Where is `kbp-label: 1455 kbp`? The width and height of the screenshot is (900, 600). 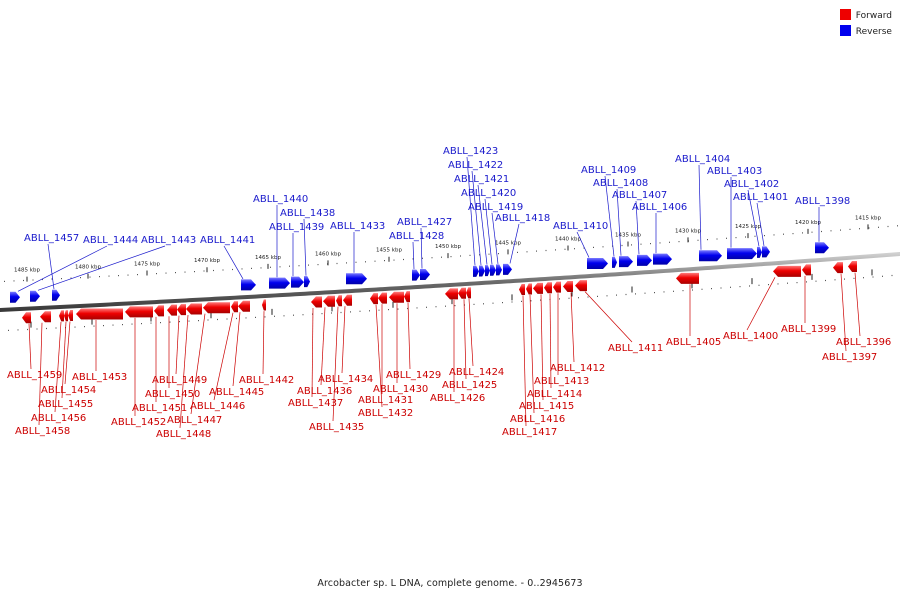 kbp-label: 1455 kbp is located at coordinates (389, 251).